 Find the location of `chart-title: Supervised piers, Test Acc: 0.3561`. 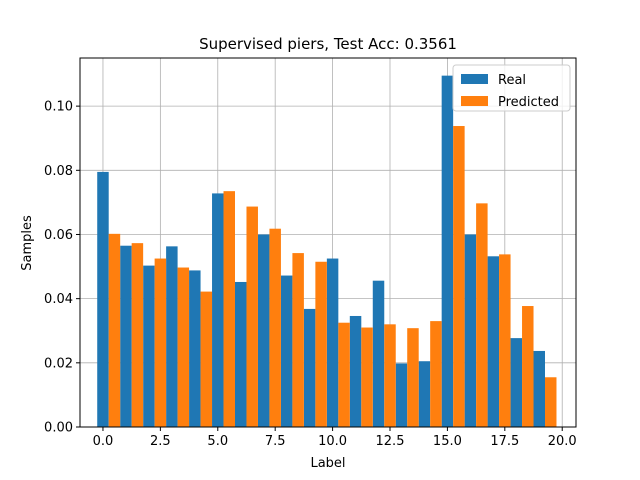

chart-title: Supervised piers, Test Acc: 0.3561 is located at coordinates (328, 44).